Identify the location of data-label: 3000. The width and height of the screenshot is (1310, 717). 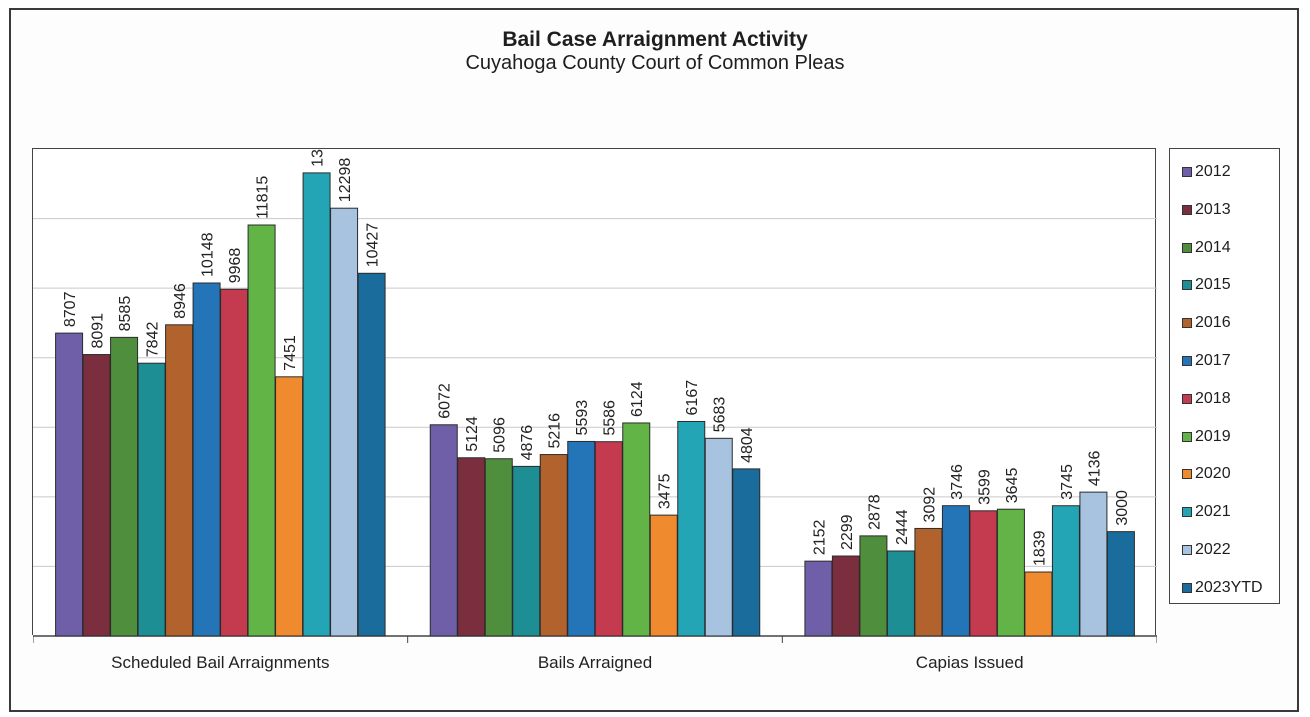
(1122, 508).